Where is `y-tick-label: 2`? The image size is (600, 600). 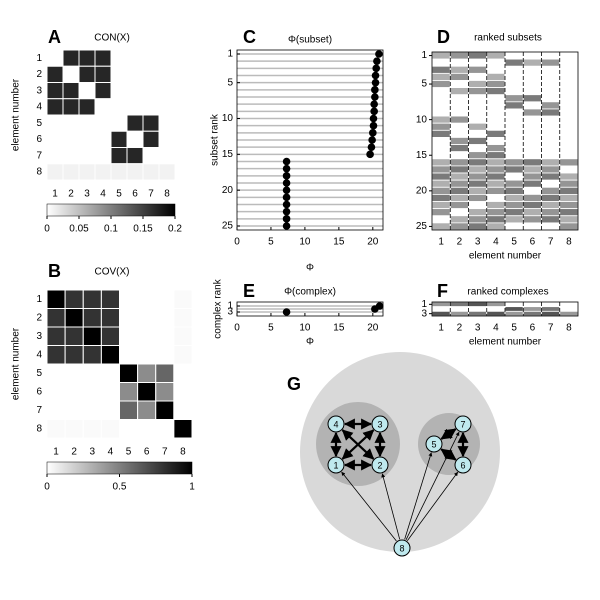 y-tick-label: 2 is located at coordinates (39, 74).